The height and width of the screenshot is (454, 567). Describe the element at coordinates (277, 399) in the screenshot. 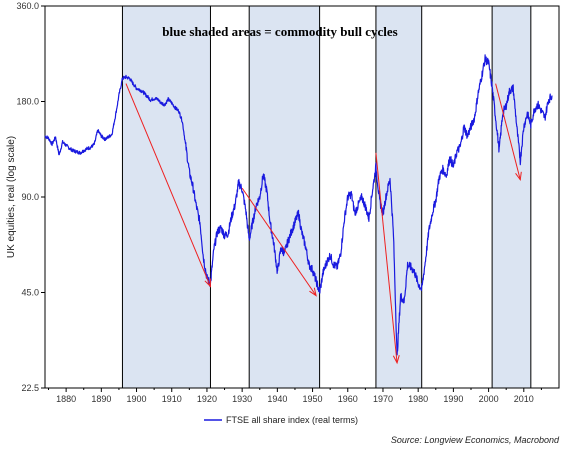

I see `x-tick-label-1940: 1940` at that location.